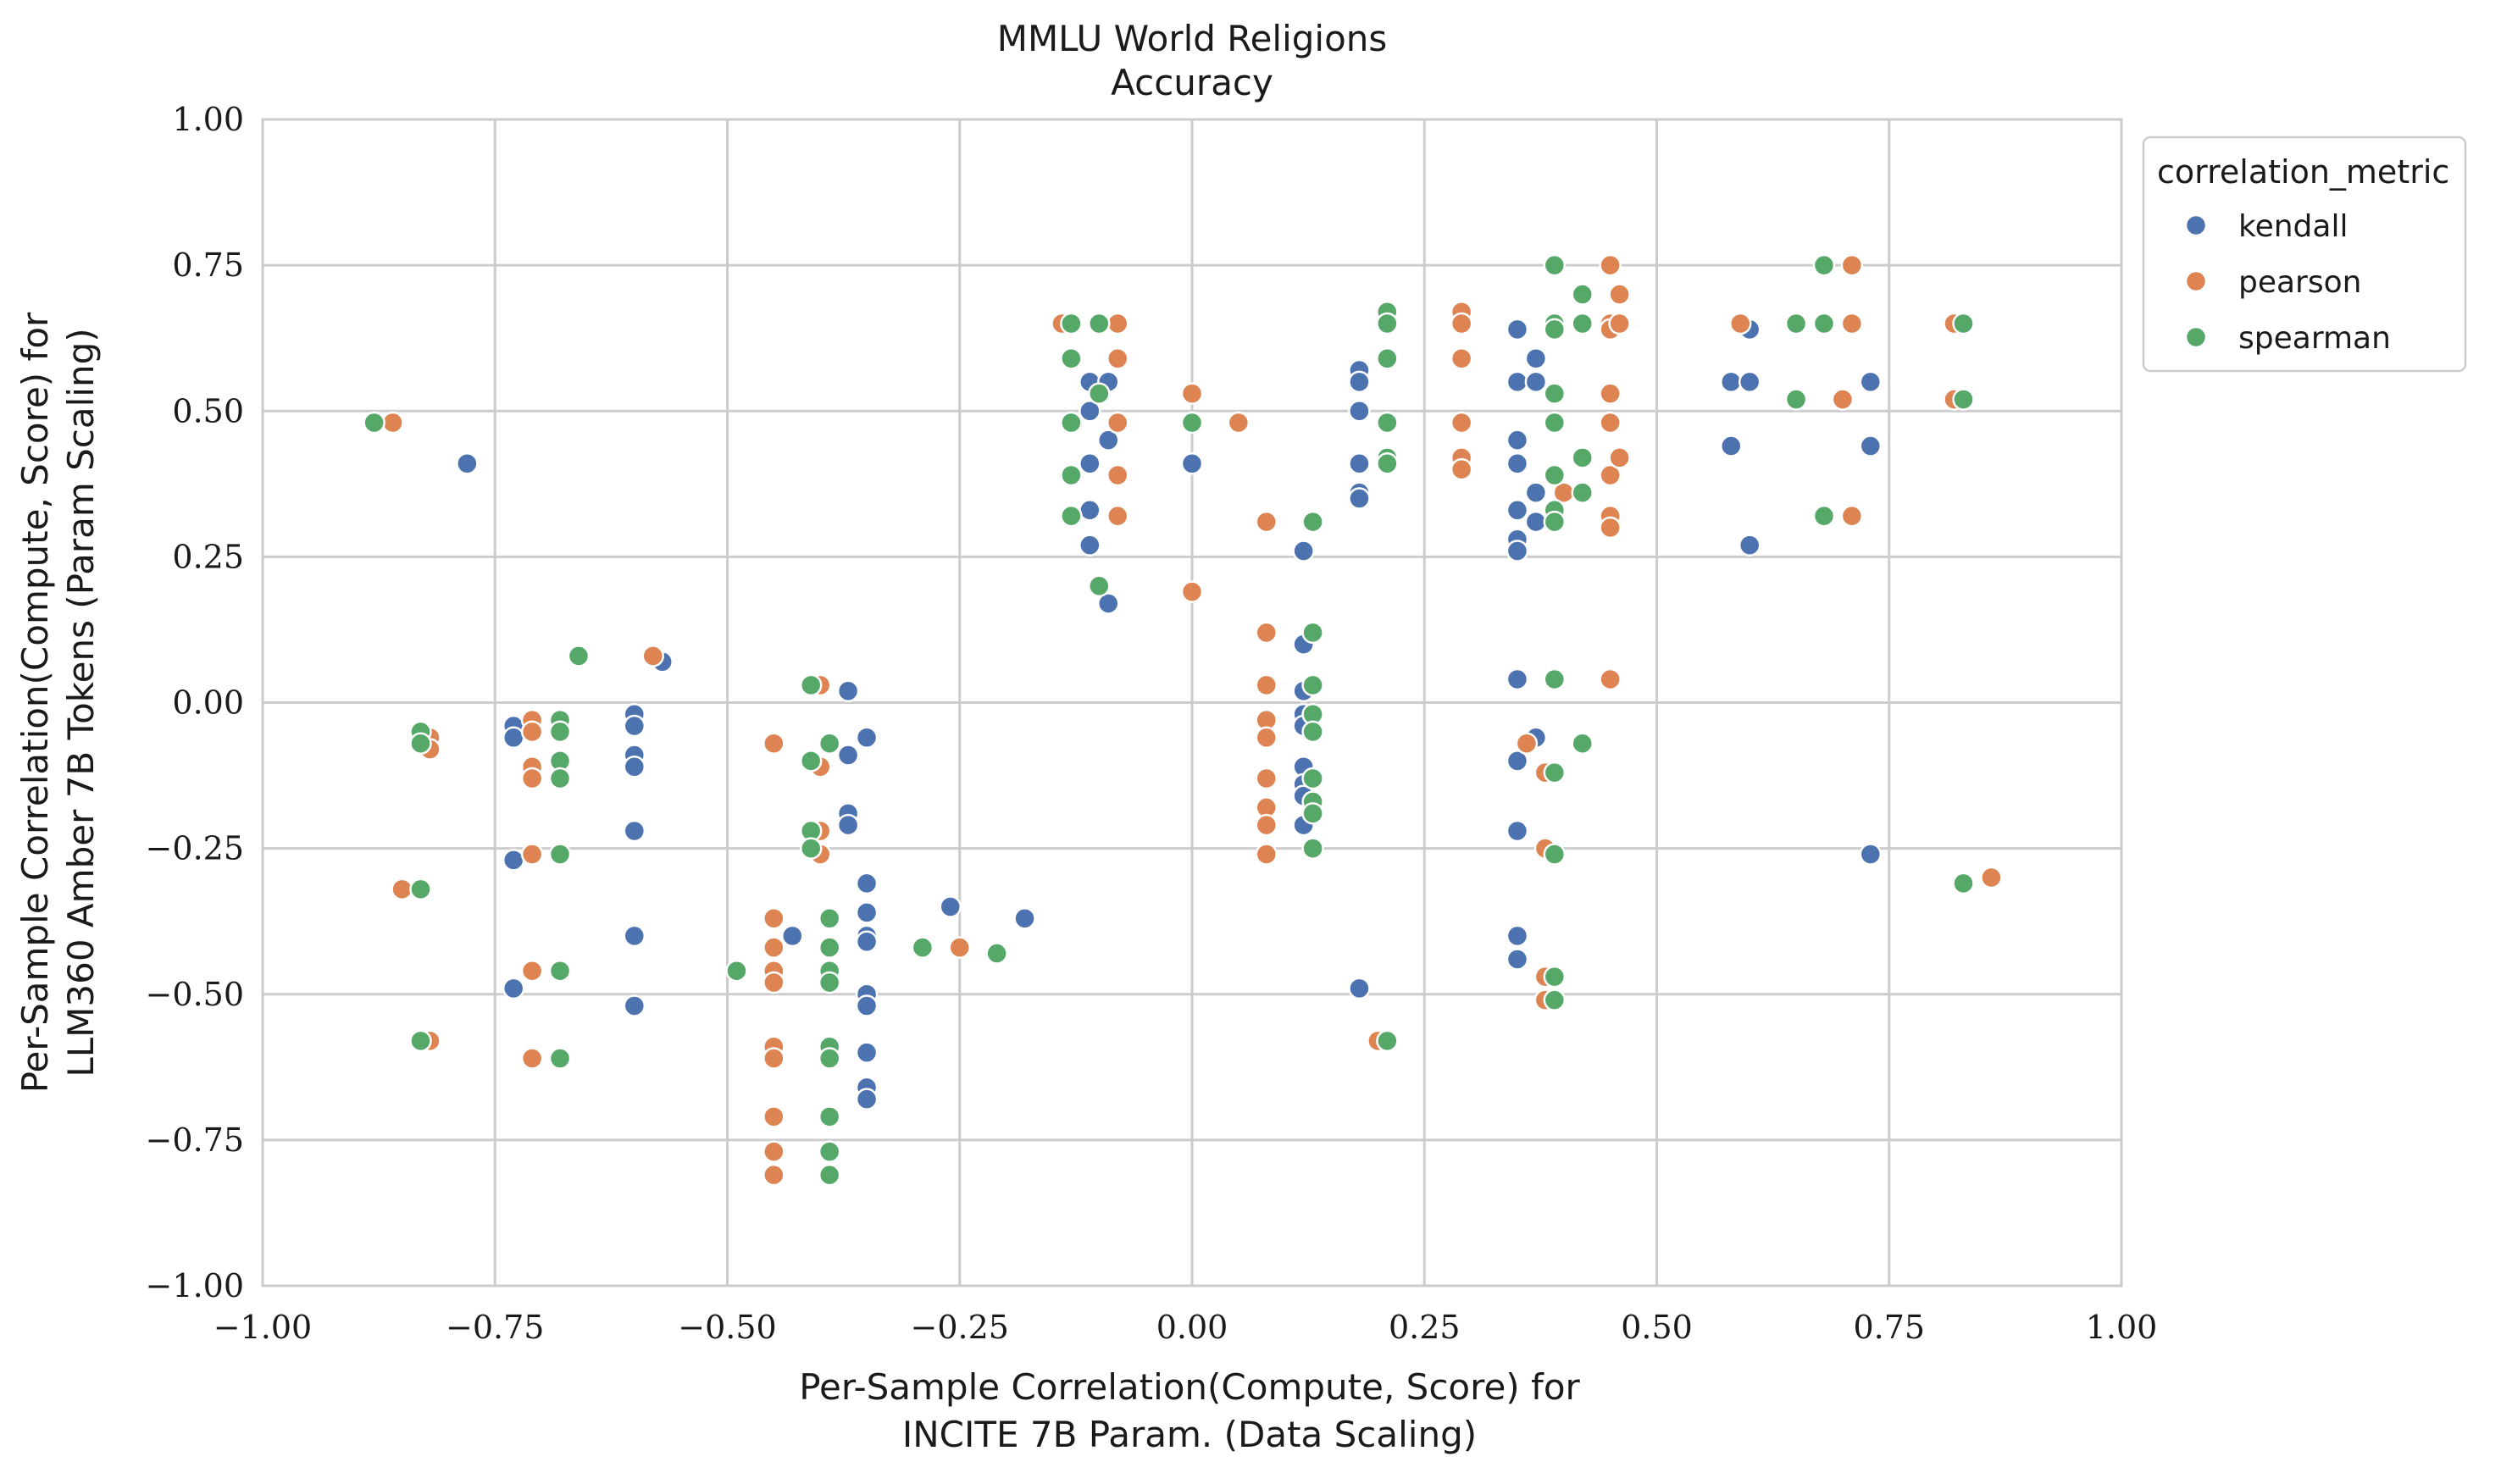 This screenshot has width=2501, height=1484. I want to click on x-tick-label: 0.50, so click(1657, 1327).